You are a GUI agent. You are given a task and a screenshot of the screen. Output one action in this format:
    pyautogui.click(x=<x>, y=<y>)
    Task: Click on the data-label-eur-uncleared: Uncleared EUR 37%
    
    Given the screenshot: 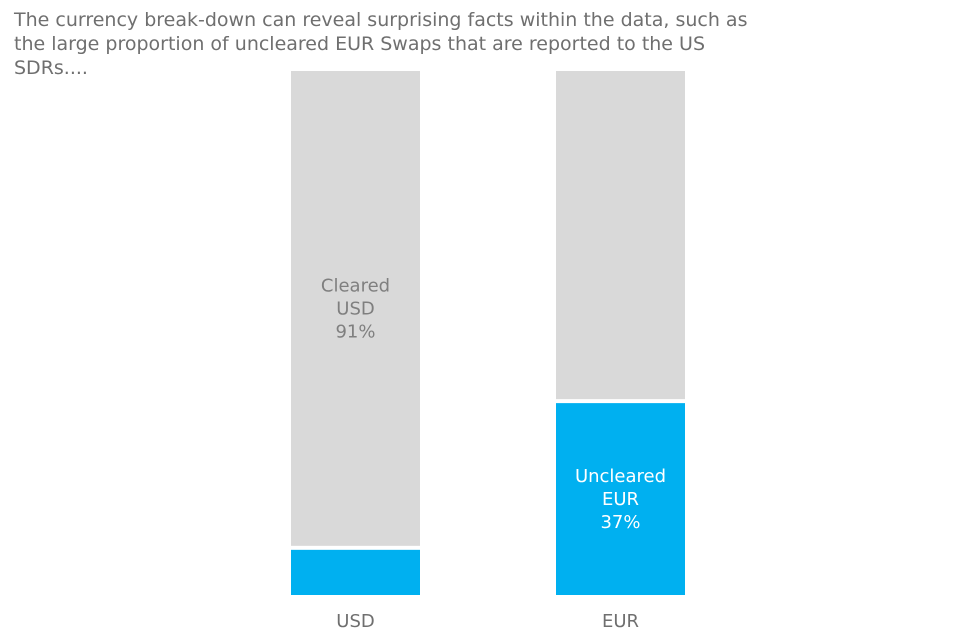 What is the action you would take?
    pyautogui.click(x=620, y=499)
    